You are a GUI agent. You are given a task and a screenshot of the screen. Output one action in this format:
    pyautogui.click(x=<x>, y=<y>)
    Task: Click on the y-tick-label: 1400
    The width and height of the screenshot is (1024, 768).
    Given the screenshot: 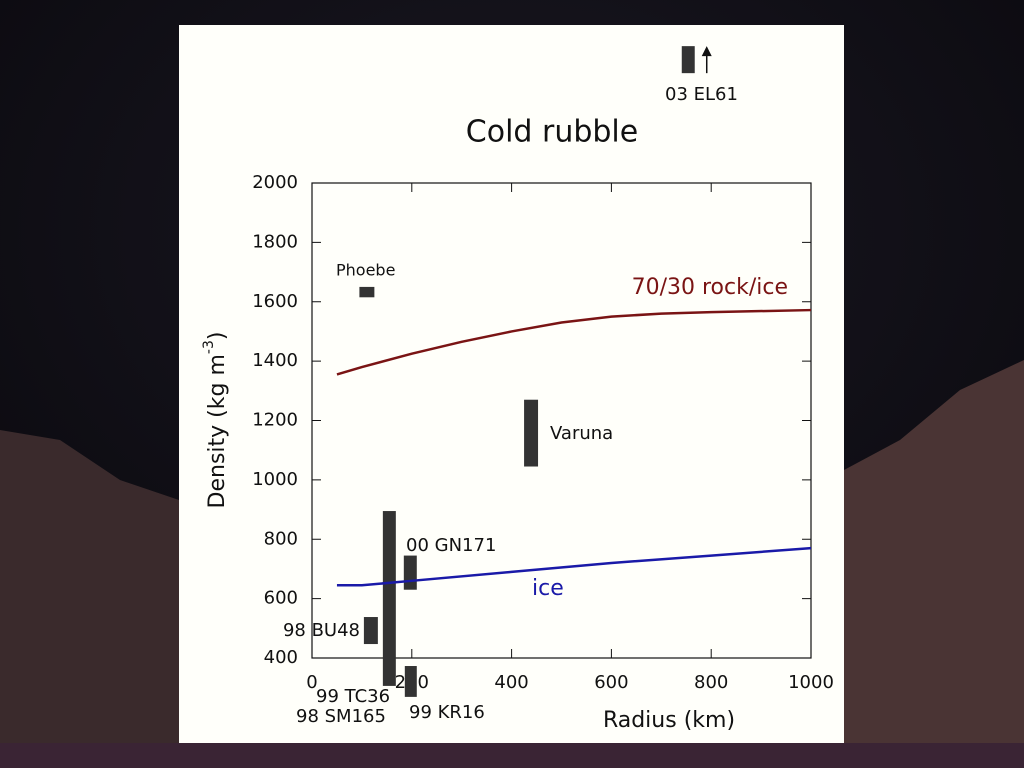 What is the action you would take?
    pyautogui.click(x=275, y=360)
    